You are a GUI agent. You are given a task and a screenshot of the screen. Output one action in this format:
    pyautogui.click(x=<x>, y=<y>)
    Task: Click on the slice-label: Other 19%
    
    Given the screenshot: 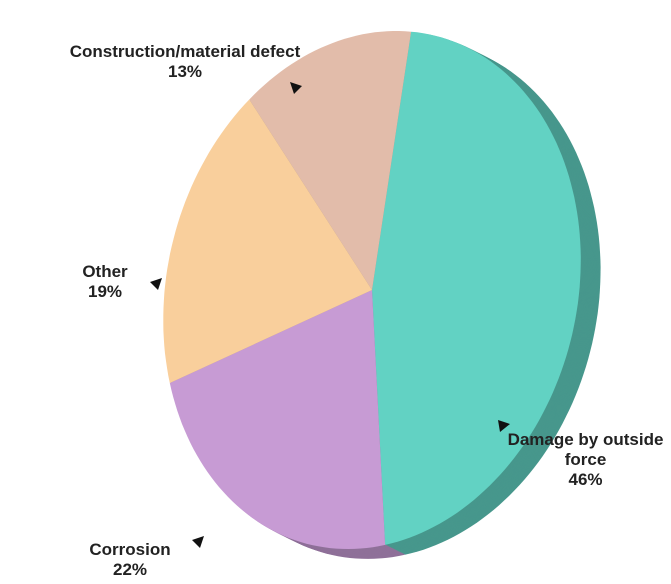 What is the action you would take?
    pyautogui.click(x=105, y=282)
    